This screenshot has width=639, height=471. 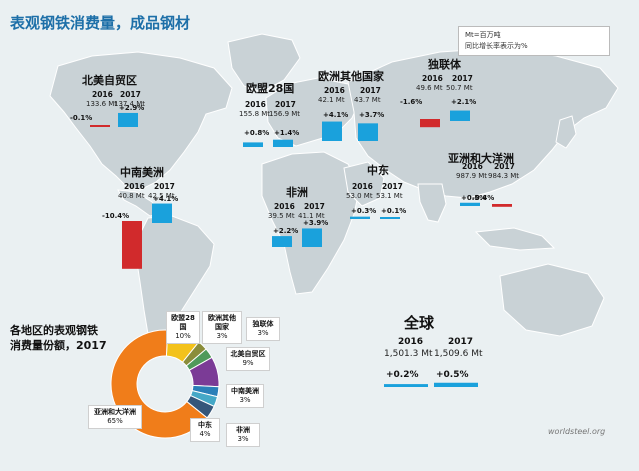 What do you see at coordinates (142, 172) in the screenshot?
I see `region-name: 中南美洲` at bounding box center [142, 172].